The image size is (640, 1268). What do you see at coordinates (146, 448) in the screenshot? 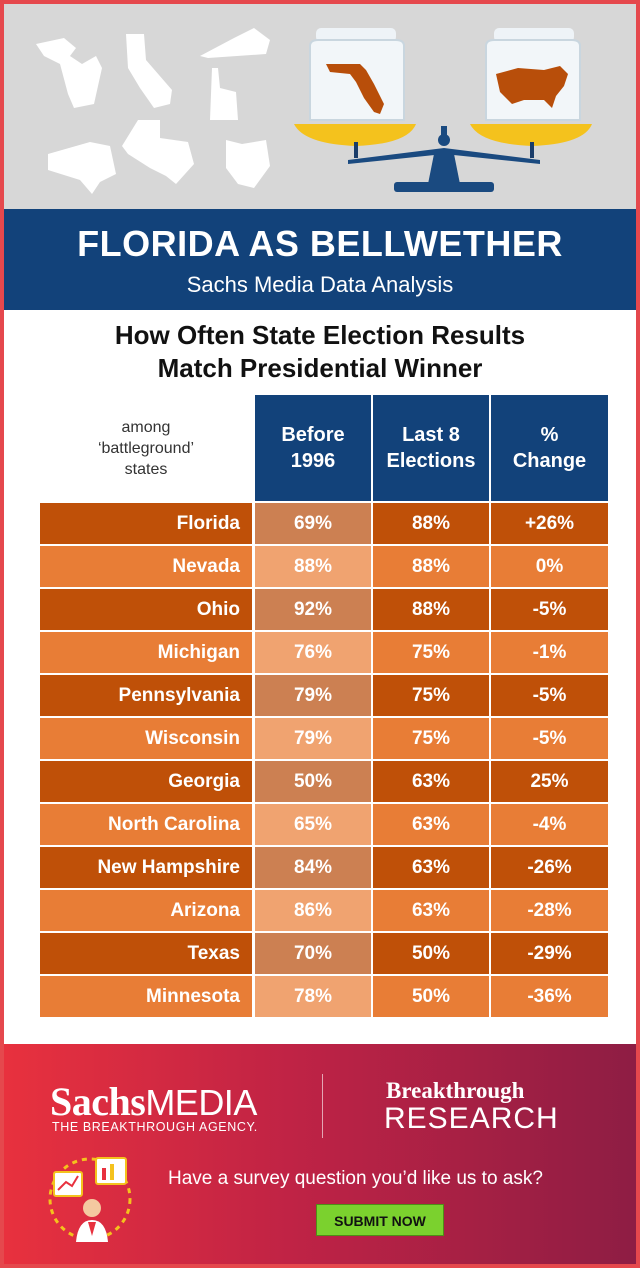
I see `table-note: among ‘battleground’ states` at bounding box center [146, 448].